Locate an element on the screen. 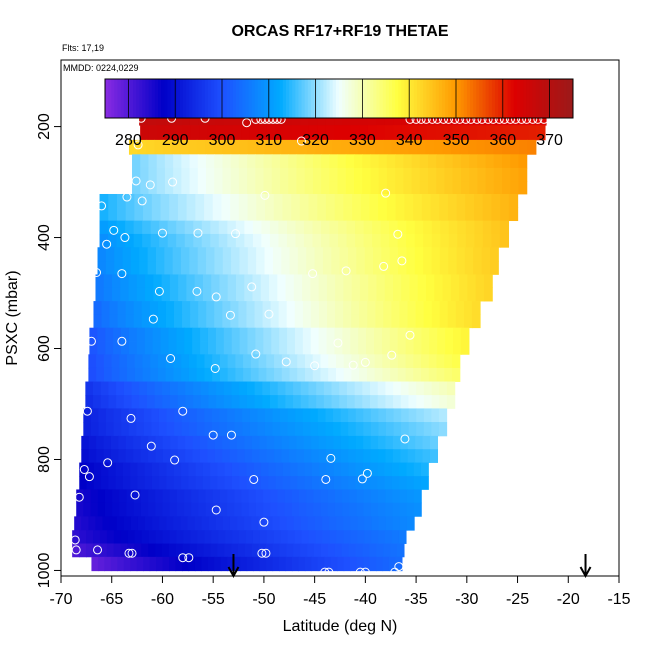 This screenshot has height=655, width=650. colorbar: 280 290 300 310 320 330 340 350 360 370 is located at coordinates (339, 113).